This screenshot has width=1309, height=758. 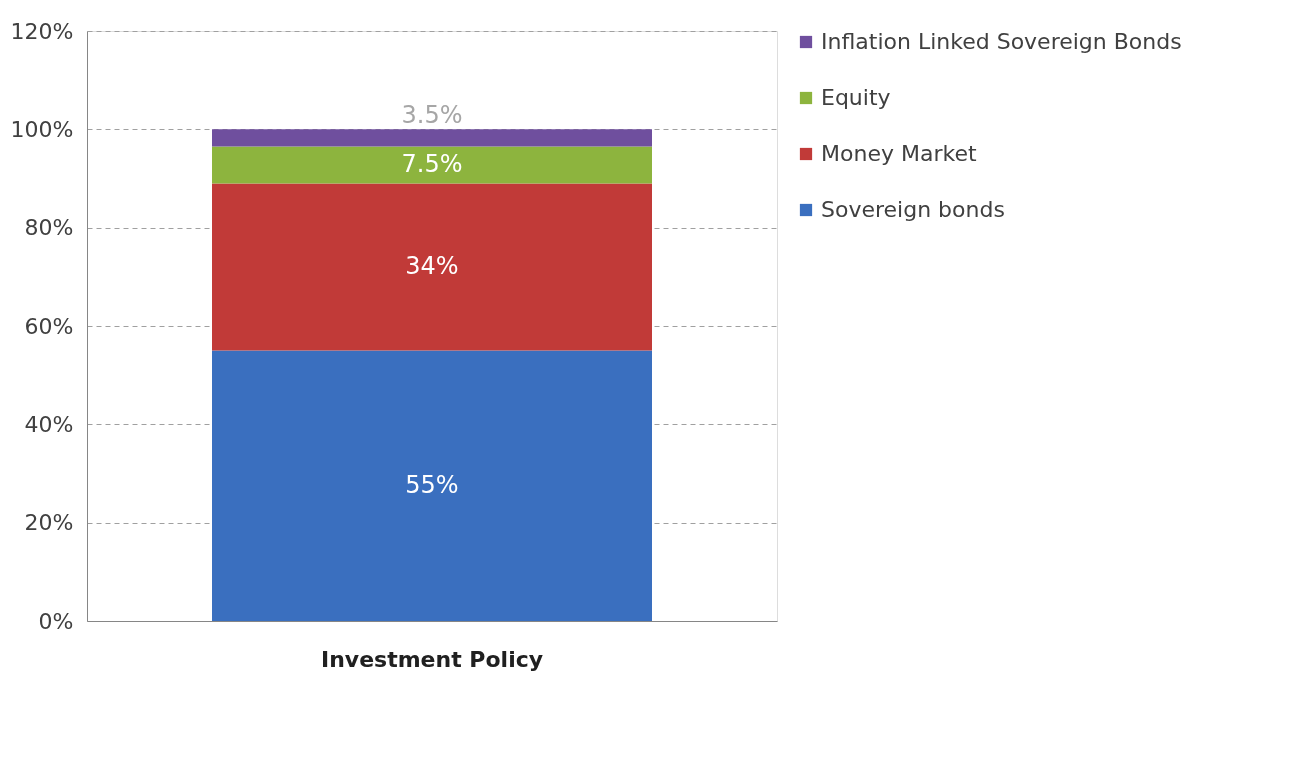 What do you see at coordinates (432, 659) in the screenshot?
I see `x-tick-label: Investment Policy` at bounding box center [432, 659].